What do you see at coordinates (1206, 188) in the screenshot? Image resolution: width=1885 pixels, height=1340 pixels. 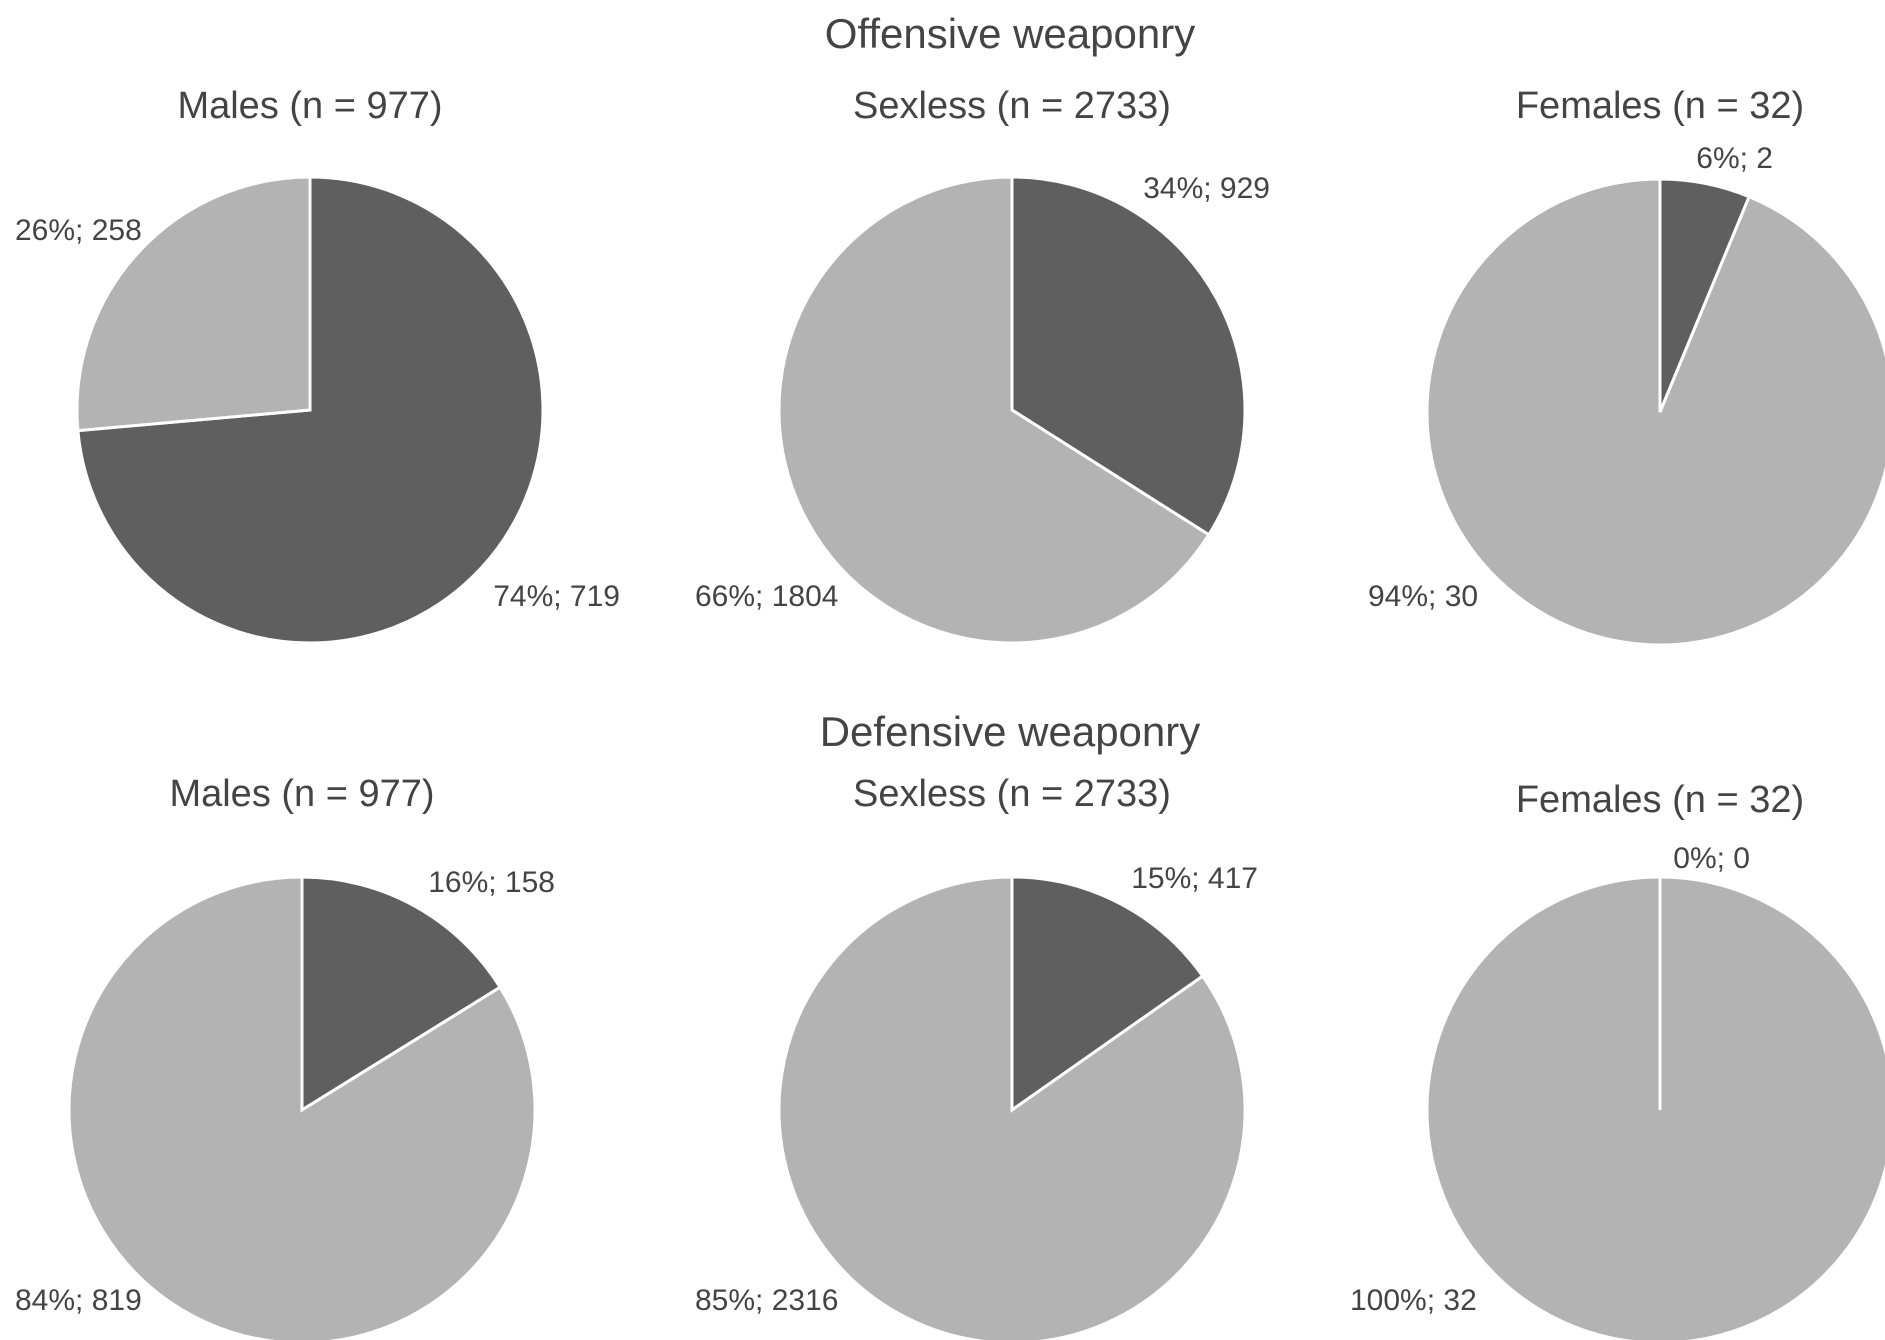 I see `data-label-dark: 34%; 929` at bounding box center [1206, 188].